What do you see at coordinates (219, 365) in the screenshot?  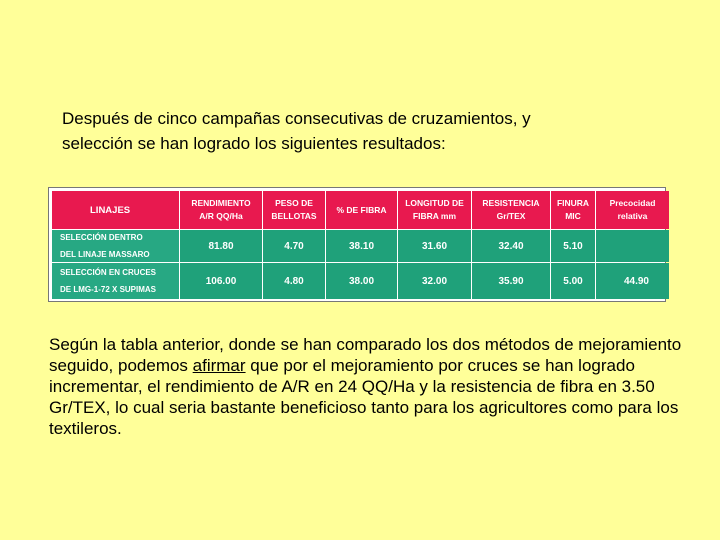 I see `underlined-word: afirmar` at bounding box center [219, 365].